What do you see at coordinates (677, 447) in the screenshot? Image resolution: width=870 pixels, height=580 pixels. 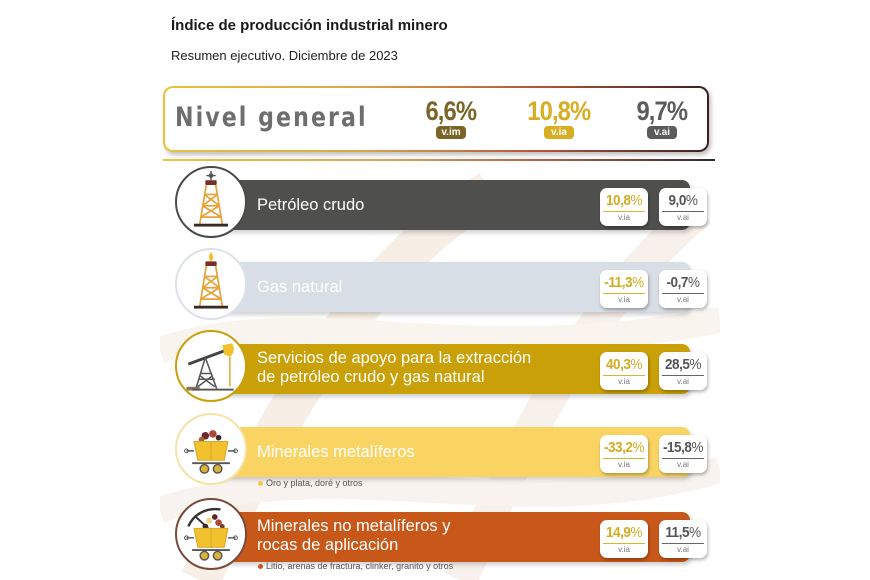 I see `badge-value: -15,8` at bounding box center [677, 447].